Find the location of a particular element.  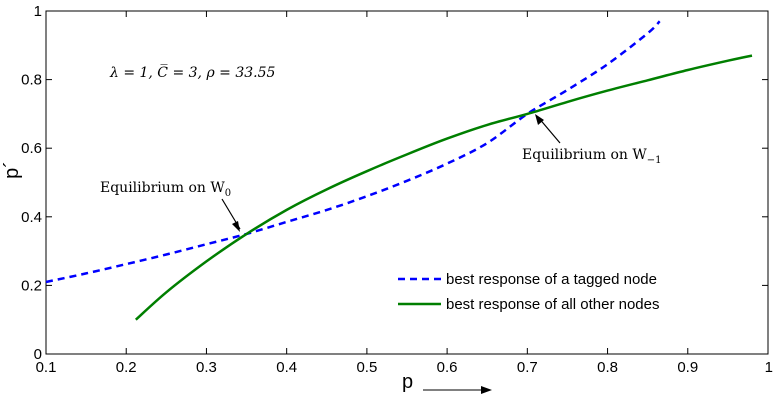

parameters-label: λ = 1, C̅ = 3, ρ = 33.55 is located at coordinates (192, 71).